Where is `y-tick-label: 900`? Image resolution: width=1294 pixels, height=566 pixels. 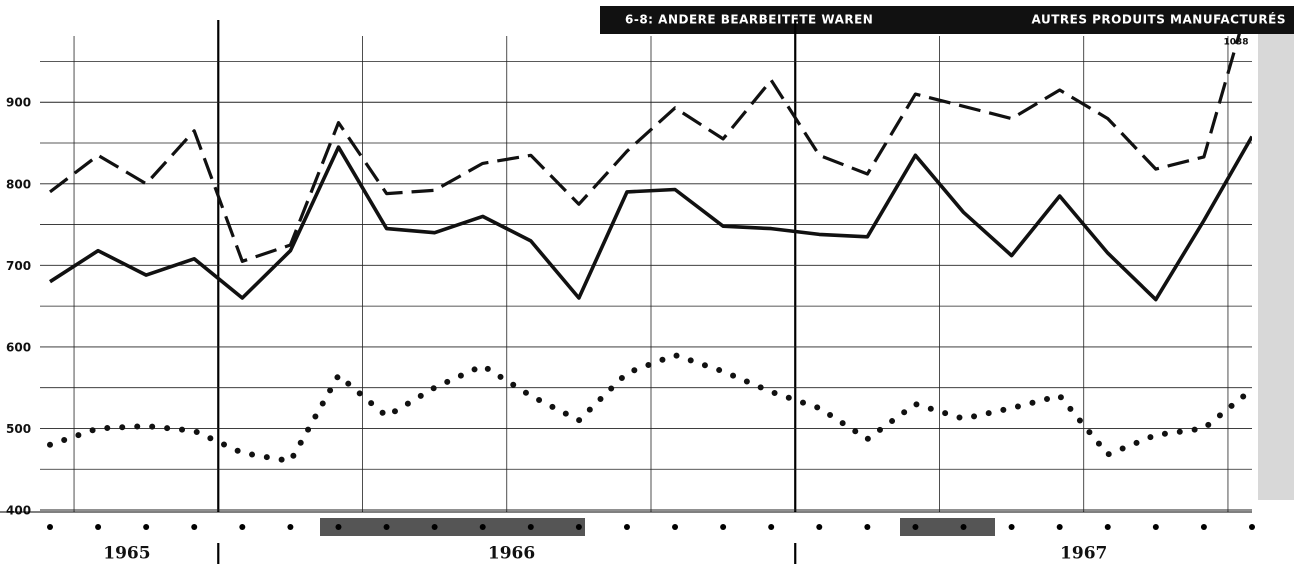 y-tick-label: 900 is located at coordinates (18, 103).